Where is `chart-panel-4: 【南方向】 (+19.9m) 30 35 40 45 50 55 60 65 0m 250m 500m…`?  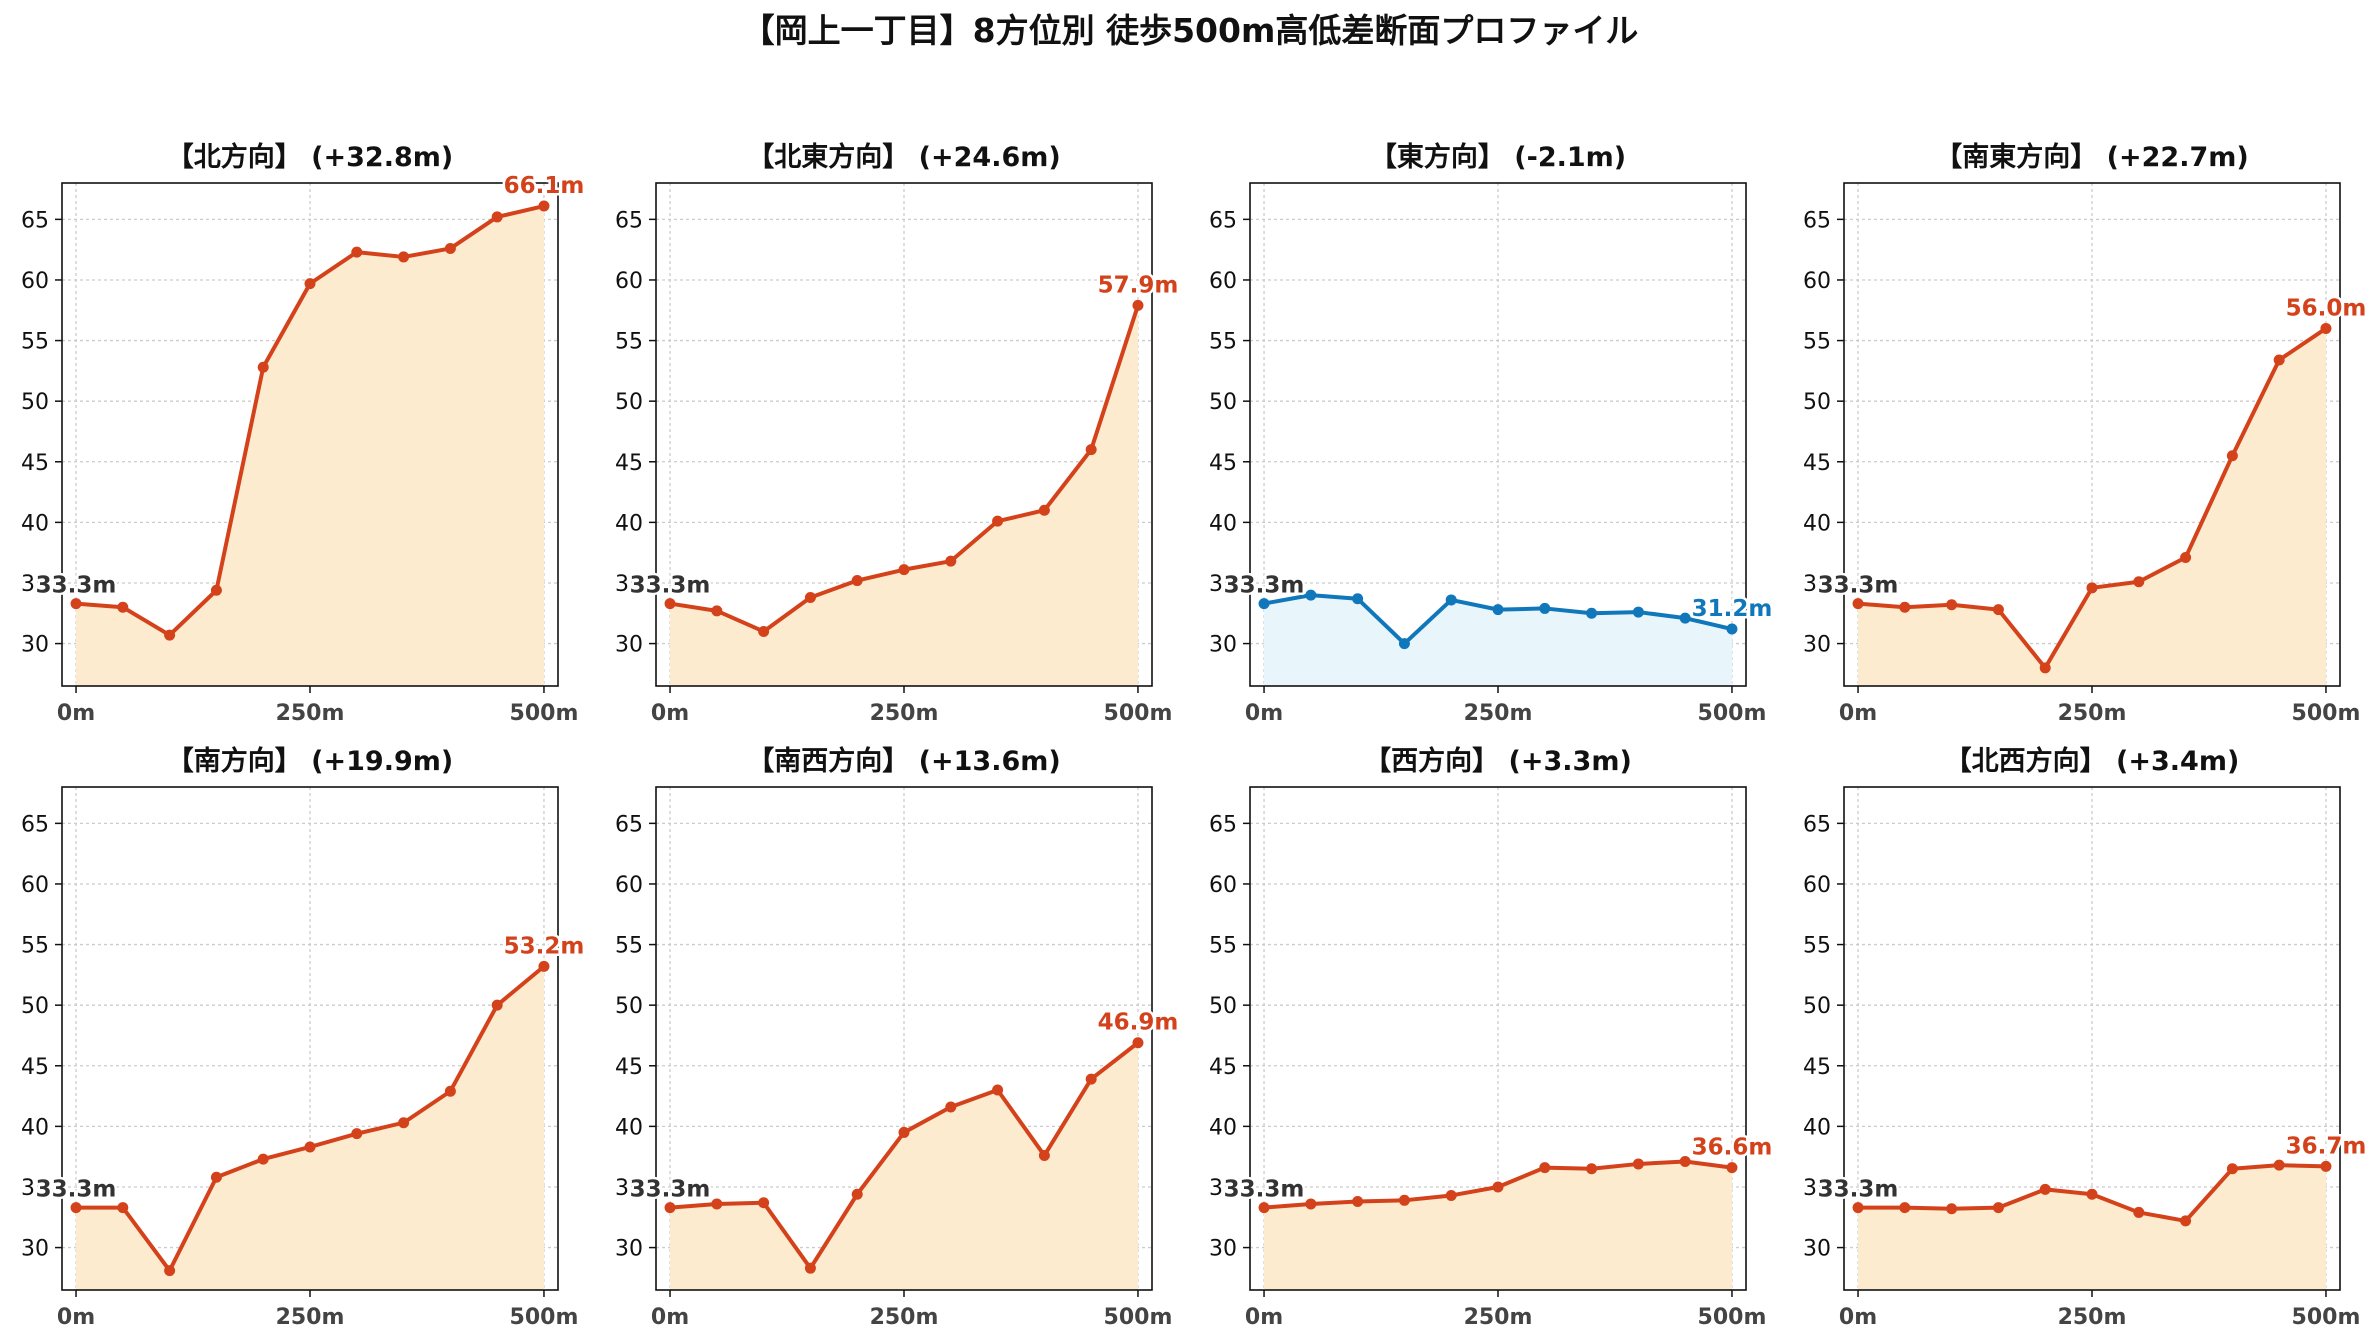
chart-panel-4: 【南方向】 (+19.9m) 30 35 40 45 50 55 60 65 0m 250m 500m… is located at coordinates (304, 1037).